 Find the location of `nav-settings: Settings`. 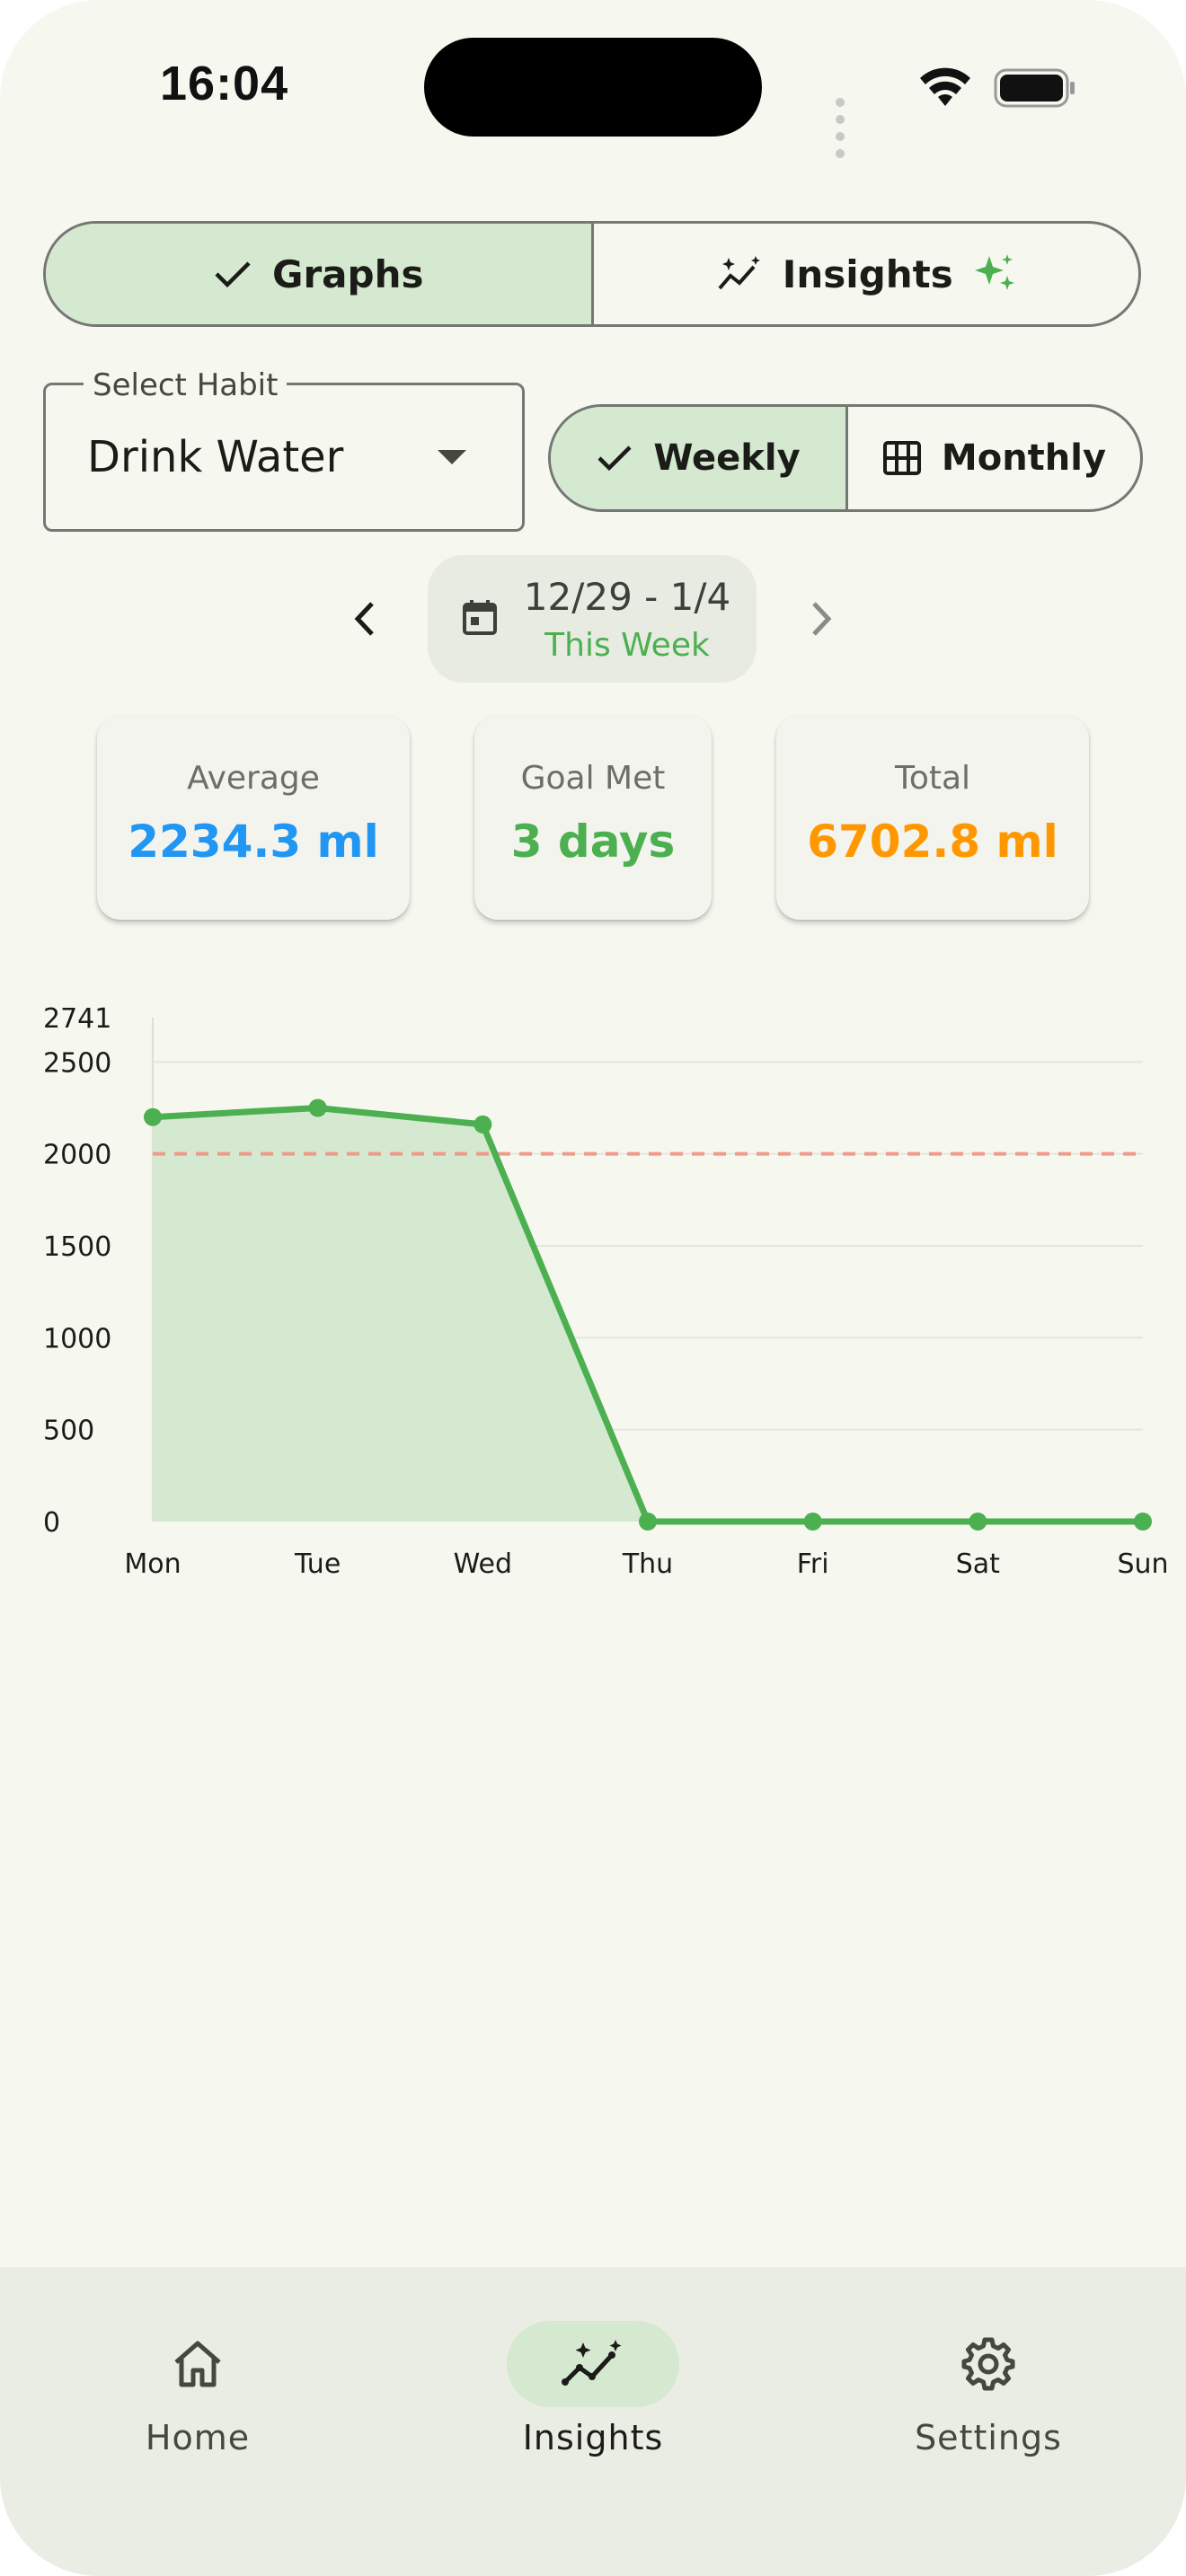

nav-settings: Settings is located at coordinates (988, 2389).